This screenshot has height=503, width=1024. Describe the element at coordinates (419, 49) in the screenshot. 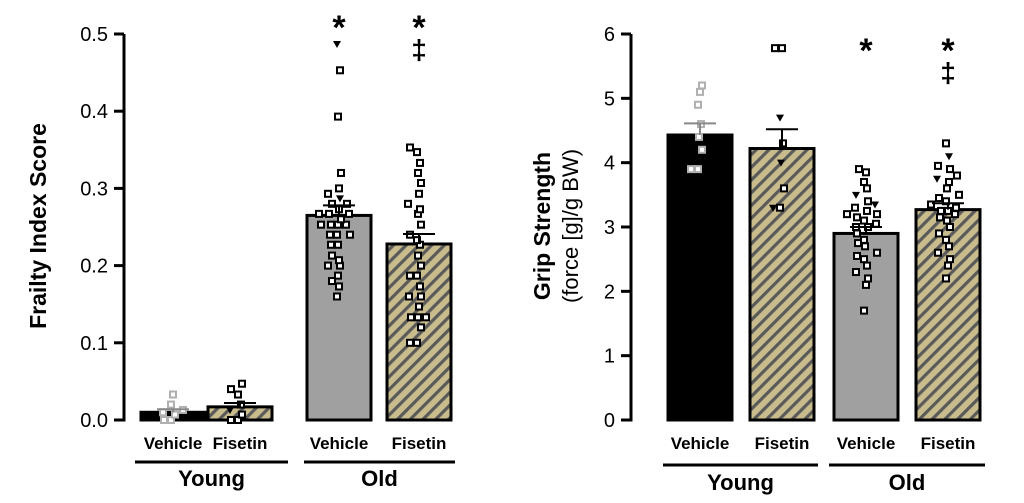

I see `significance-frailty-3-1: ‡` at that location.